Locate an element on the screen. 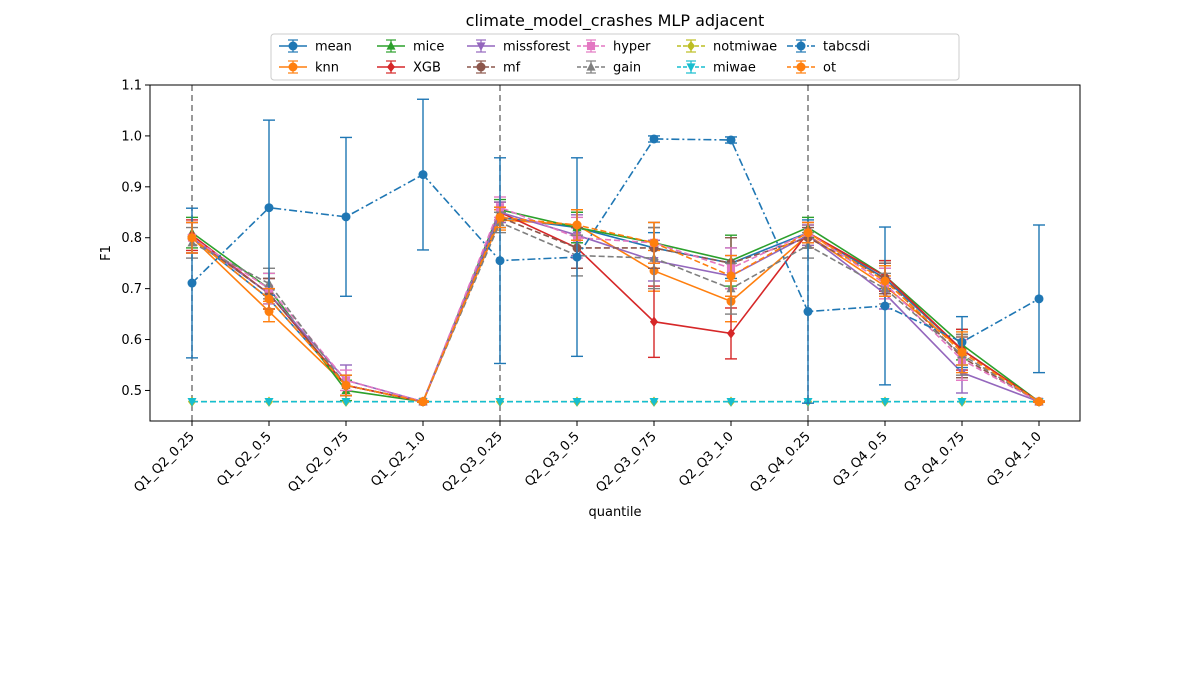 The height and width of the screenshot is (700, 1200). legend-item-xgb: XGB is located at coordinates (409, 68).